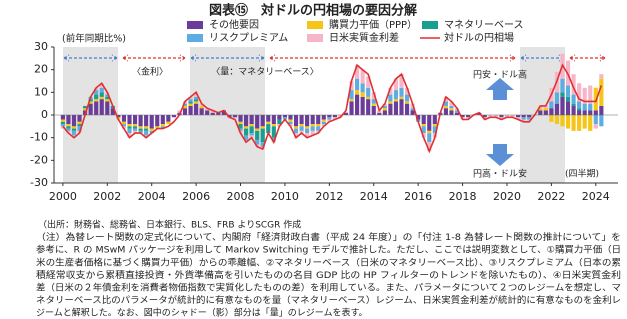  I want to click on y-axis-label: (前年同期比%), so click(94, 39).